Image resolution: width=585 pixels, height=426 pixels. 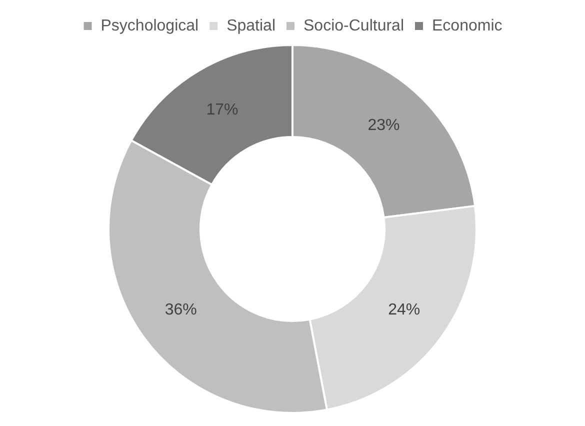 What do you see at coordinates (354, 25) in the screenshot?
I see `legend-label: Socio-Cultural` at bounding box center [354, 25].